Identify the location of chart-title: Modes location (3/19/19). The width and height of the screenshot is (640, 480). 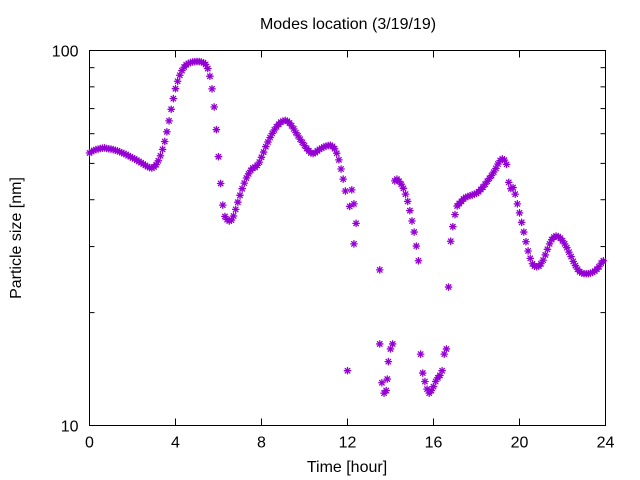
(348, 24).